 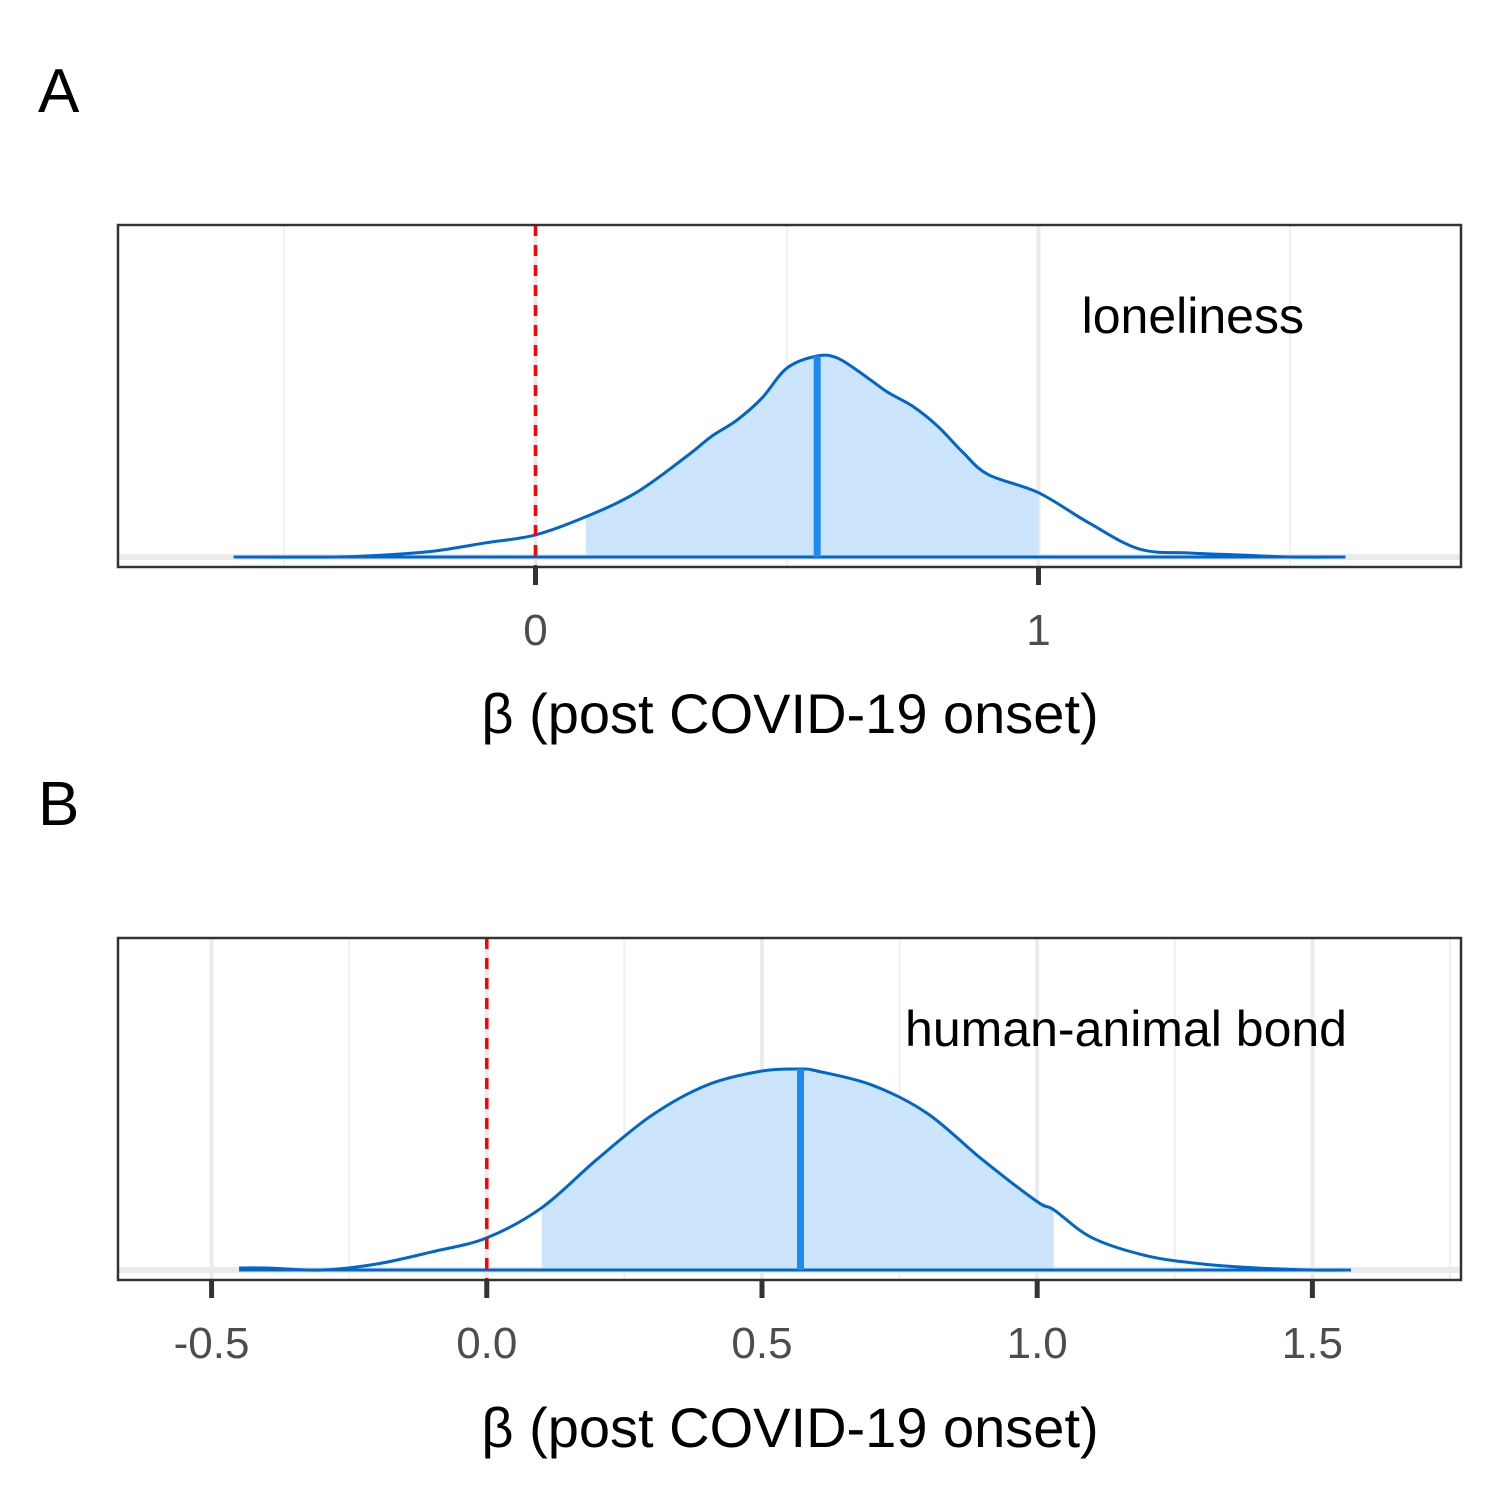 What do you see at coordinates (486, 1343) in the screenshot?
I see `x-tick-label: 0.0` at bounding box center [486, 1343].